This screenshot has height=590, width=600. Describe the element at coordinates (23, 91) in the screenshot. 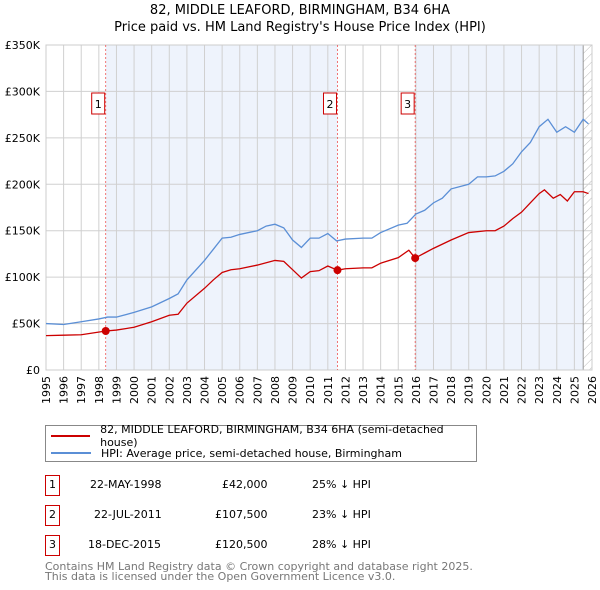

I see `y-tick-label: £300K` at that location.